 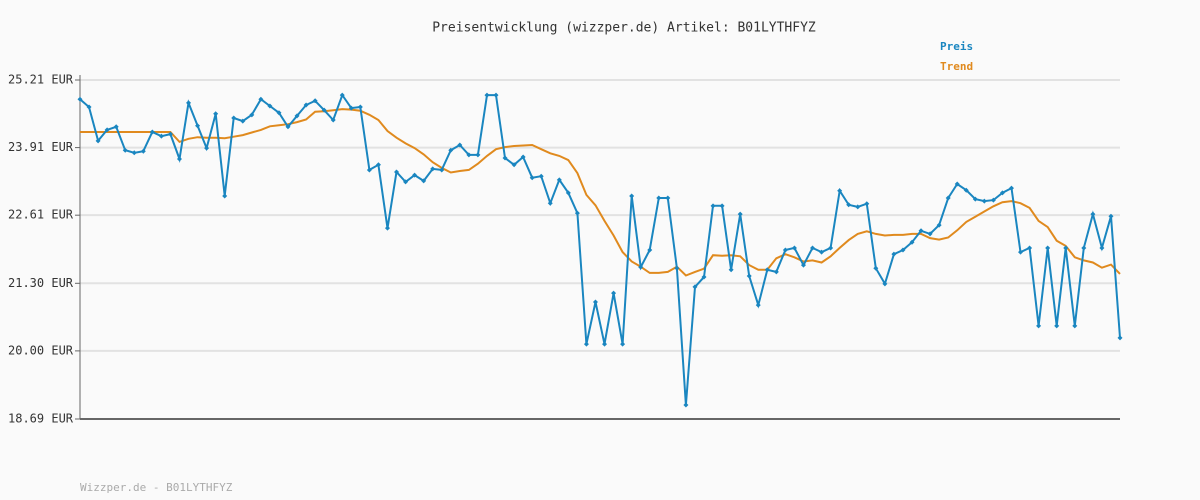 I want to click on legend-entry: Trend, so click(x=956, y=66).